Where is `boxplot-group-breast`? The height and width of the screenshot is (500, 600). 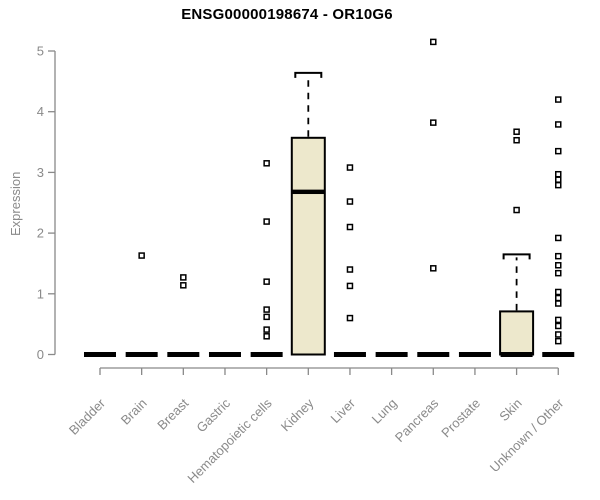 boxplot-group-breast is located at coordinates (183, 315).